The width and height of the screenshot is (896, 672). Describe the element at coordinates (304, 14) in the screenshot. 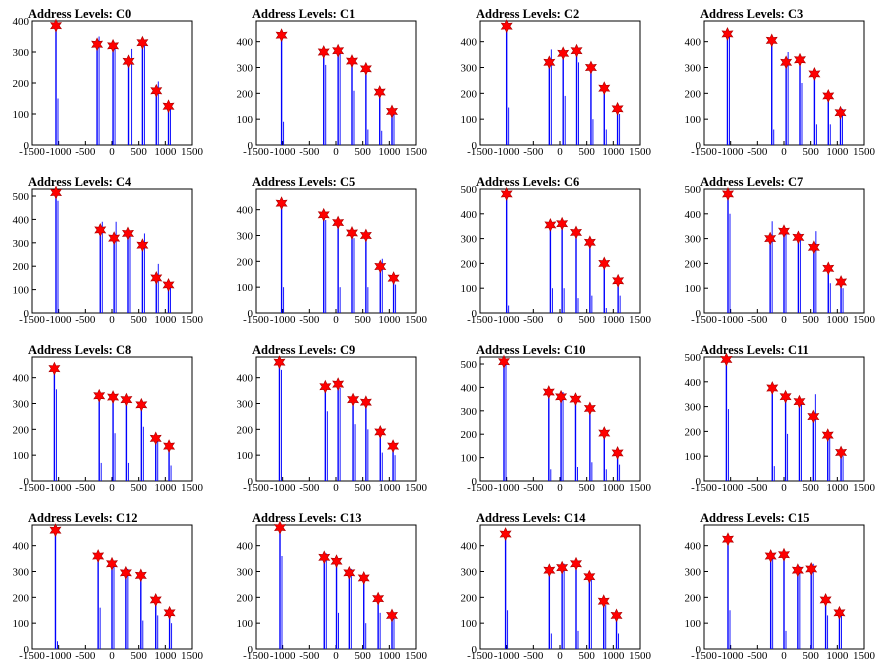

I see `chart-title: Address Levels: C1` at that location.